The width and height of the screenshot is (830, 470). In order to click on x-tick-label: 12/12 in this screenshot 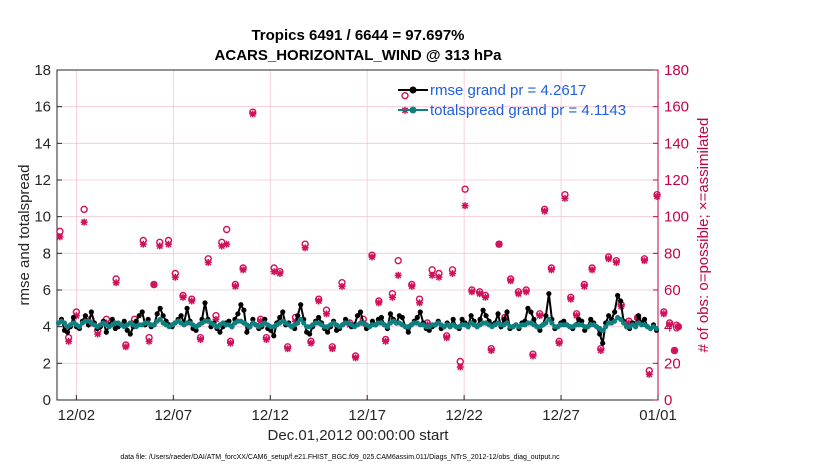, I will do `click(270, 415)`.